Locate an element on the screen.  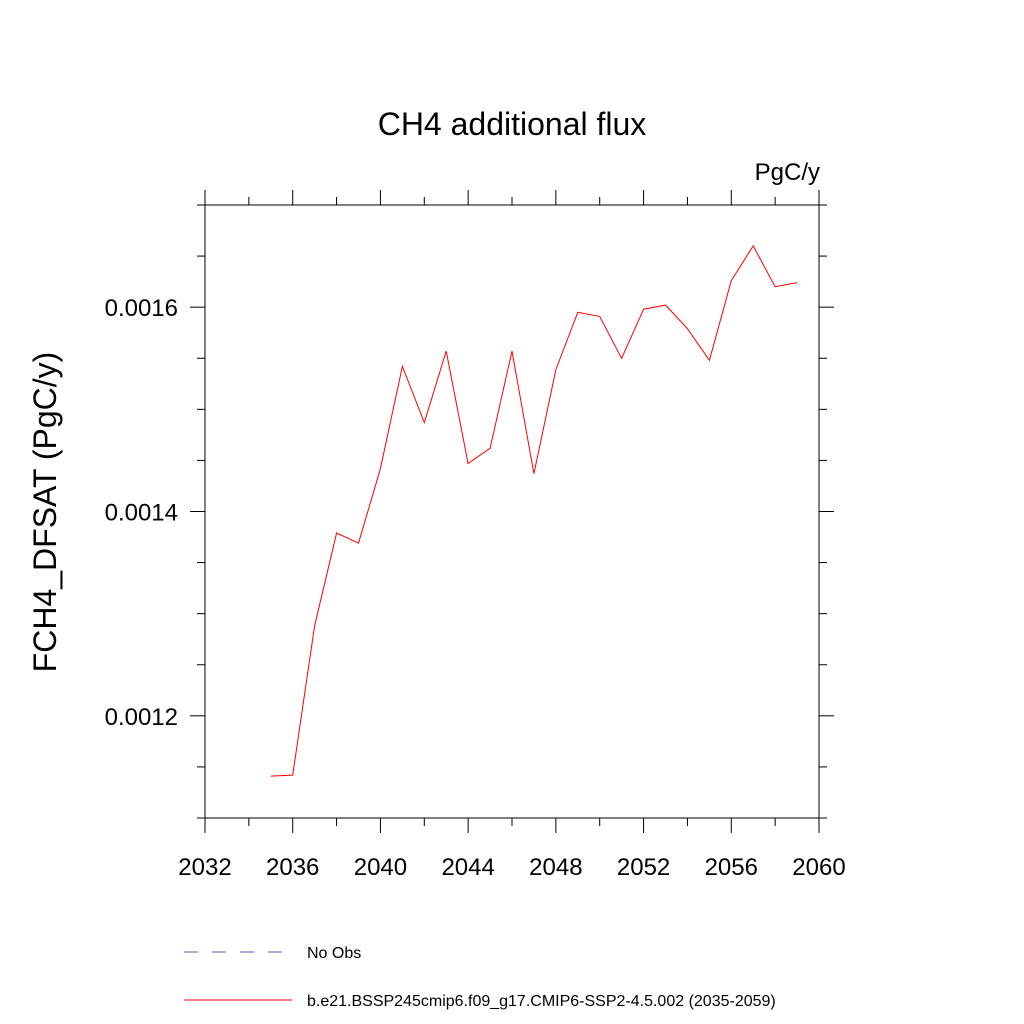
x-tick-label: 2052 is located at coordinates (643, 867).